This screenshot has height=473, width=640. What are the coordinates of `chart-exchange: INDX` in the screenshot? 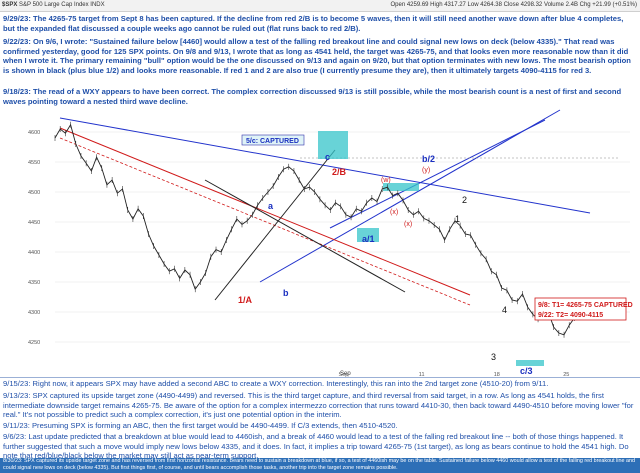 It's located at (97, 5).